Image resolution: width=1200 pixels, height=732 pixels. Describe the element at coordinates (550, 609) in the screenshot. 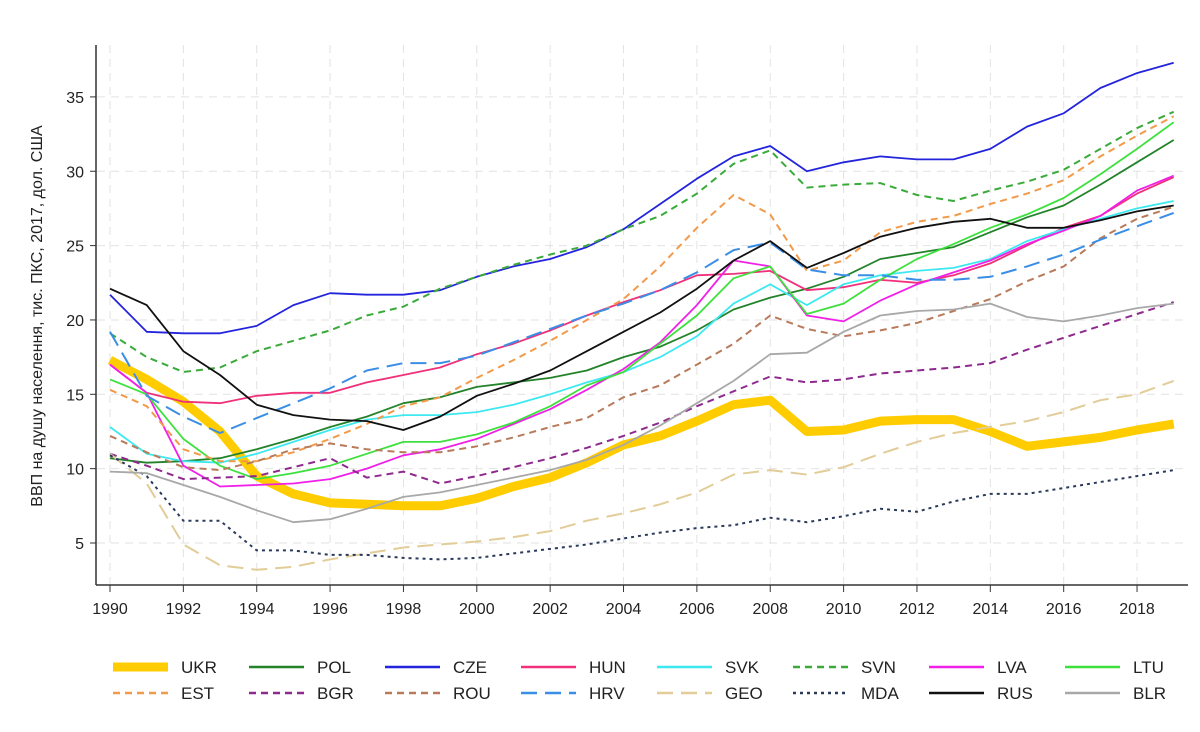

I see `x-tick-label: 2002` at that location.